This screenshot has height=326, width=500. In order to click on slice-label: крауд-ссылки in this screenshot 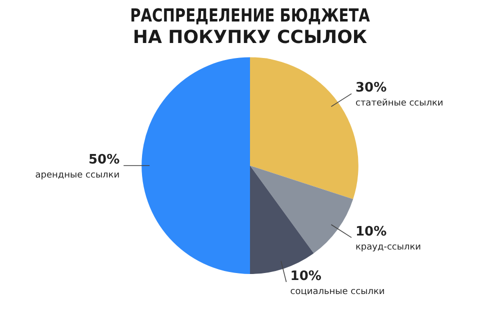, I will do `click(388, 247)`.